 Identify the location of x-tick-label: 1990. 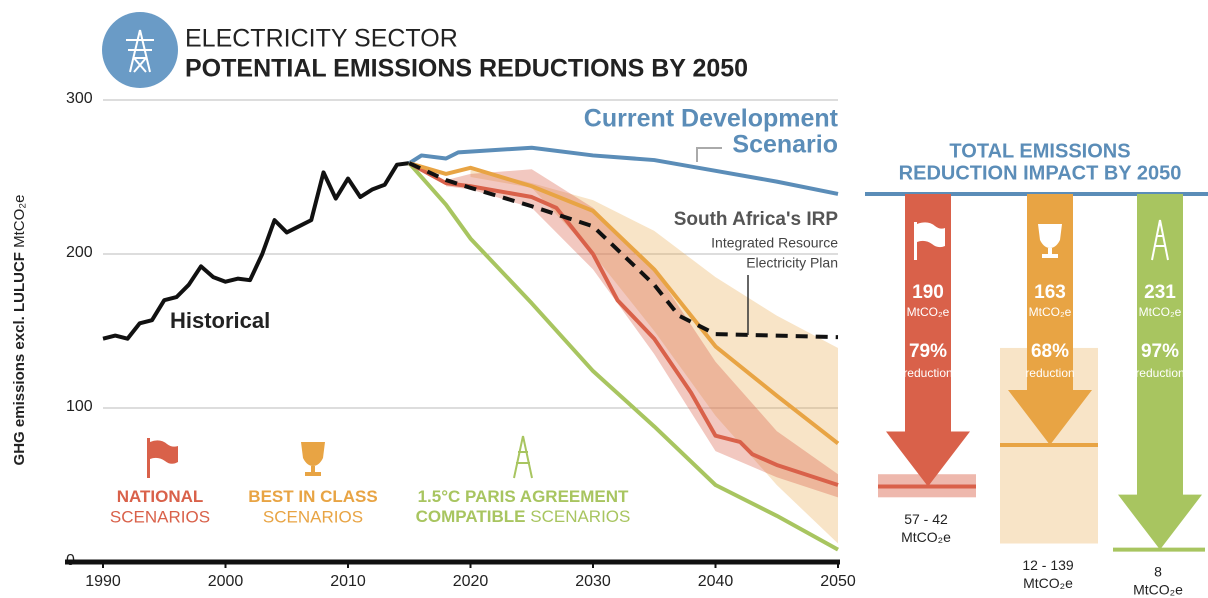
(103, 581).